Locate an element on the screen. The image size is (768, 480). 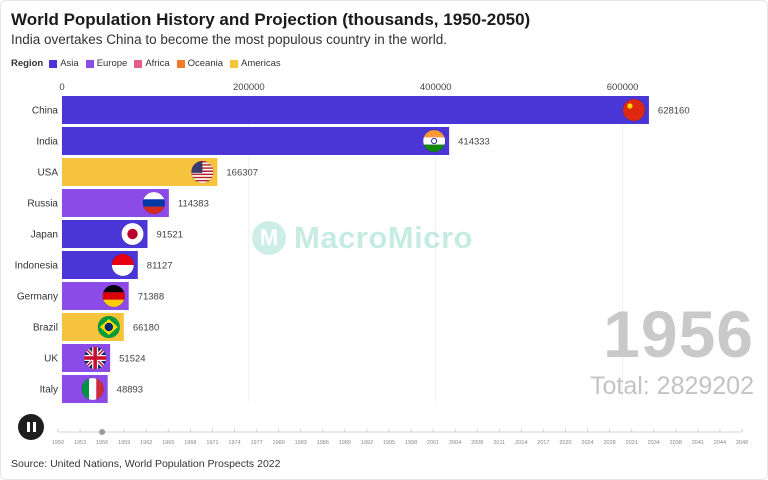
timeline-tick-label: 1977 is located at coordinates (256, 443).